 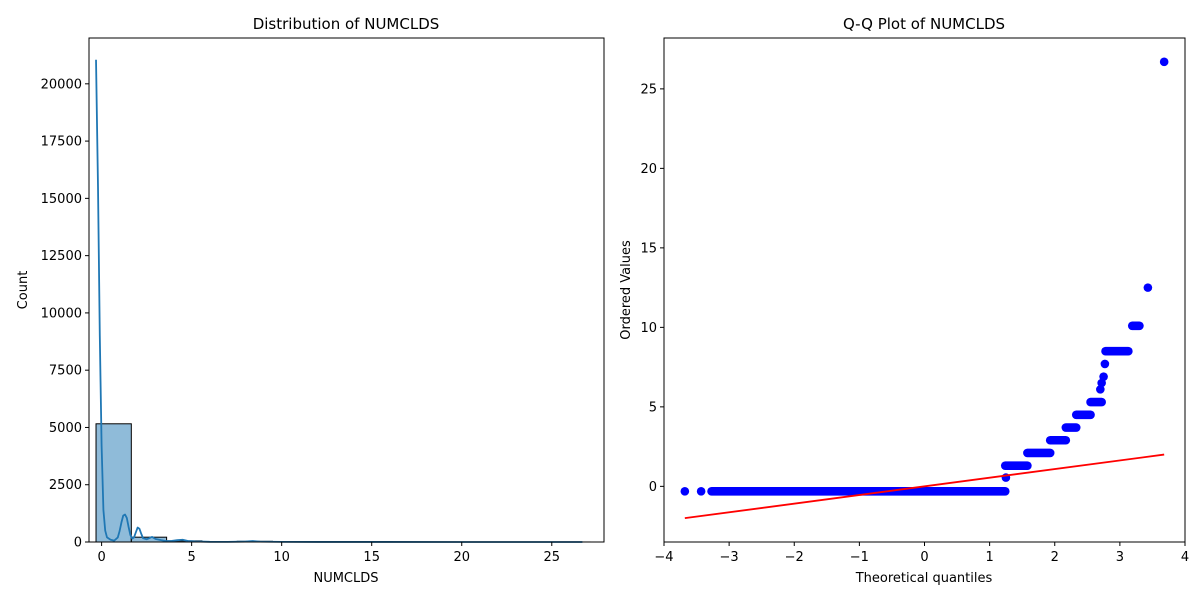 What do you see at coordinates (461, 557) in the screenshot?
I see `histogram-x-tick-label: 20` at bounding box center [461, 557].